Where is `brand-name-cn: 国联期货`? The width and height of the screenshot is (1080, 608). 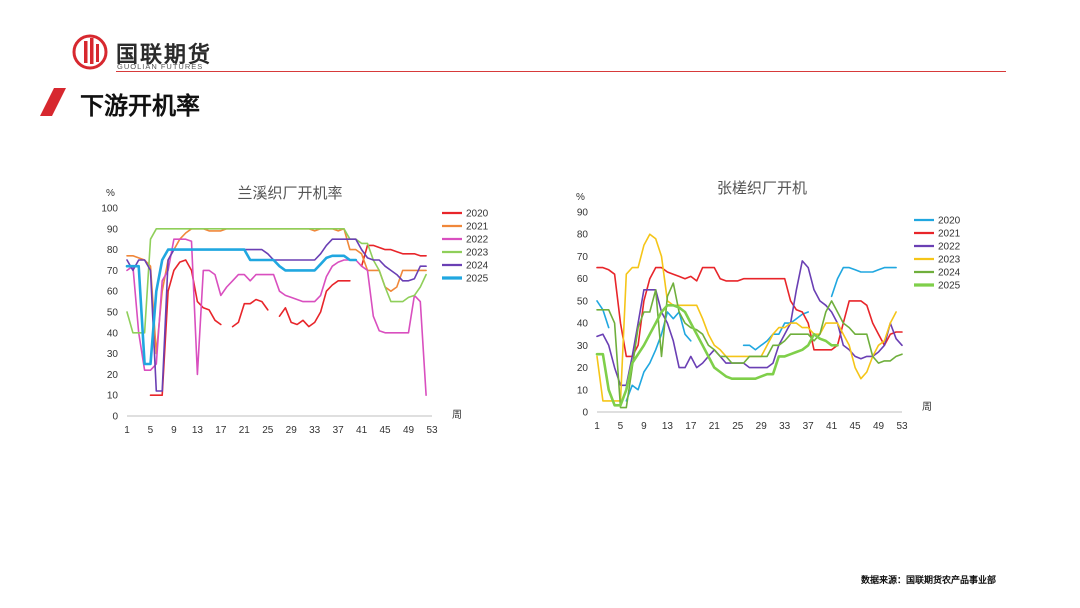 brand-name-cn: 国联期货 is located at coordinates (164, 55).